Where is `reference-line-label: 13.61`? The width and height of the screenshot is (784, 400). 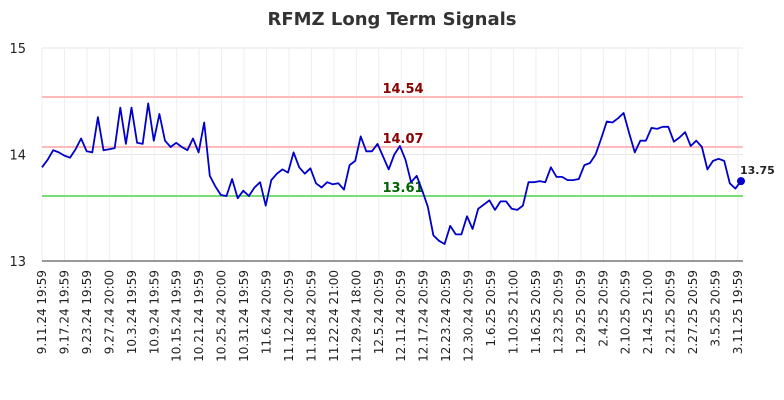
reference-line-label: 13.61 is located at coordinates (402, 188).